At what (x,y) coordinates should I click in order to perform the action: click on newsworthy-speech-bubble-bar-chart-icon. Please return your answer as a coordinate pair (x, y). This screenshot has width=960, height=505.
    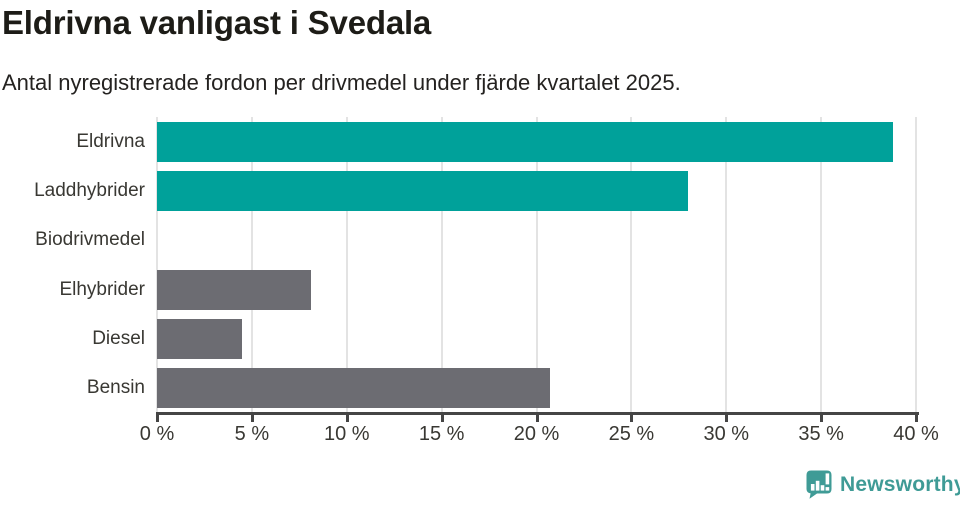
    Looking at the image, I should click on (819, 484).